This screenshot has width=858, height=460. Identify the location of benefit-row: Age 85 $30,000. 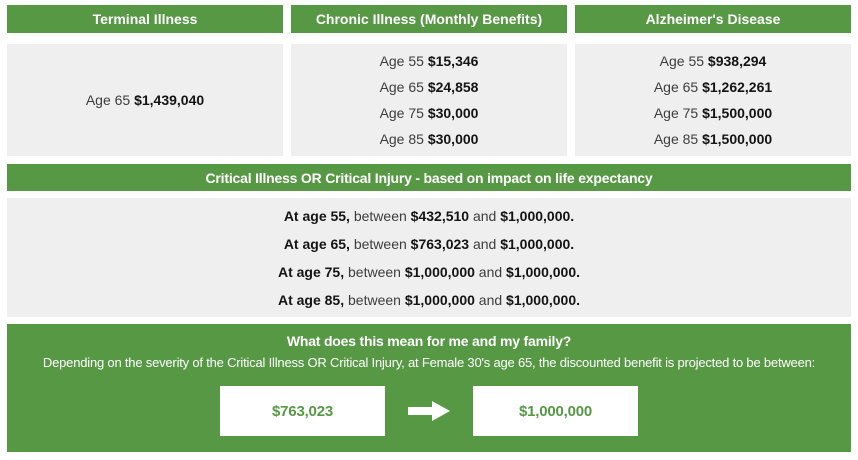
(429, 139).